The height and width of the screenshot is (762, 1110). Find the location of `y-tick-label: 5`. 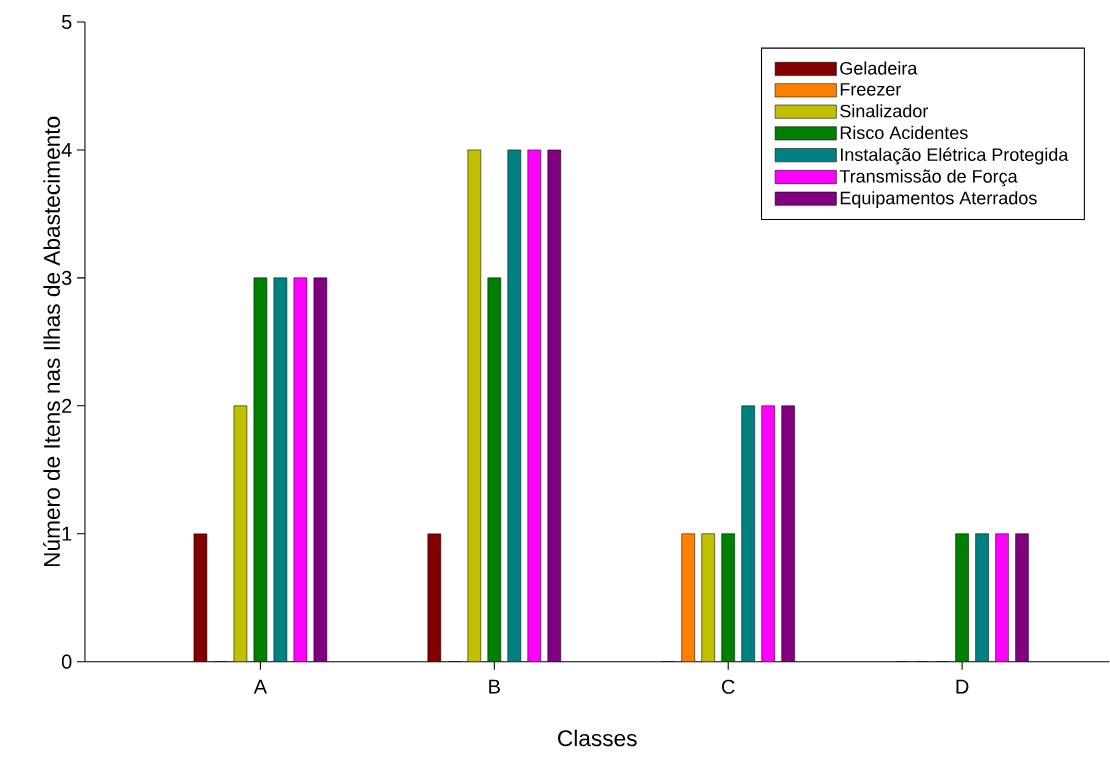

y-tick-label: 5 is located at coordinates (66, 22).